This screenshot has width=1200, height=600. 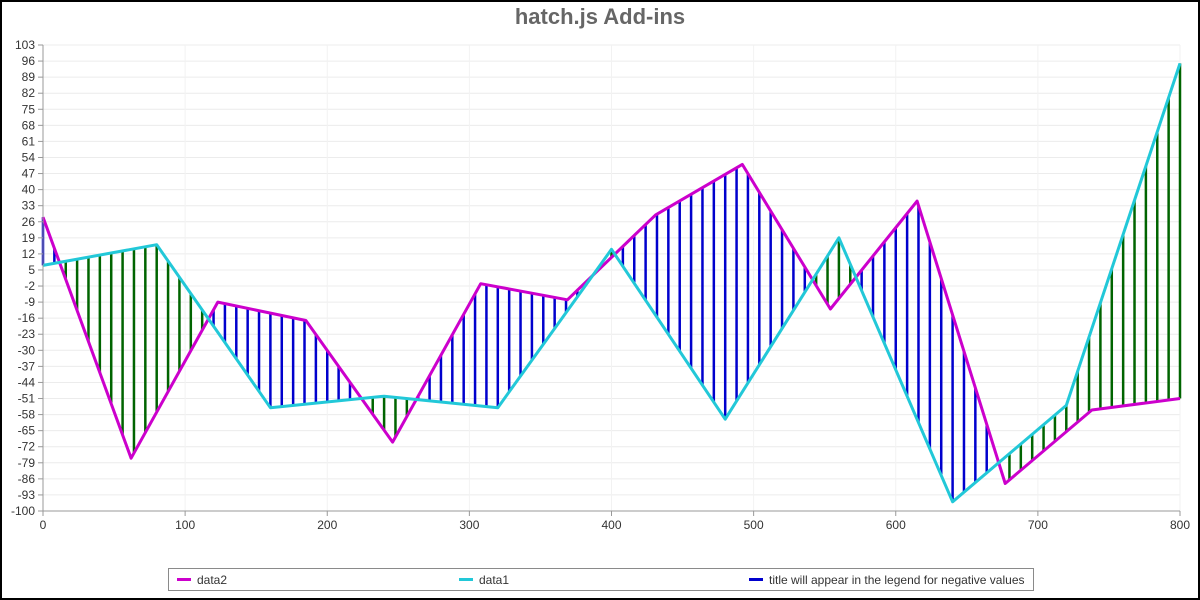 I want to click on x-tick-label: 400, so click(x=611, y=525).